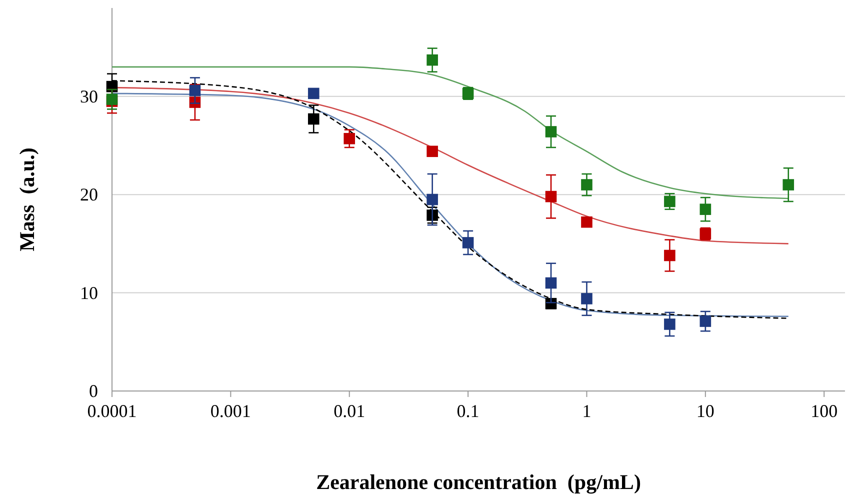  Describe the element at coordinates (112, 411) in the screenshot. I see `x-tick-label: 0.0001` at that location.